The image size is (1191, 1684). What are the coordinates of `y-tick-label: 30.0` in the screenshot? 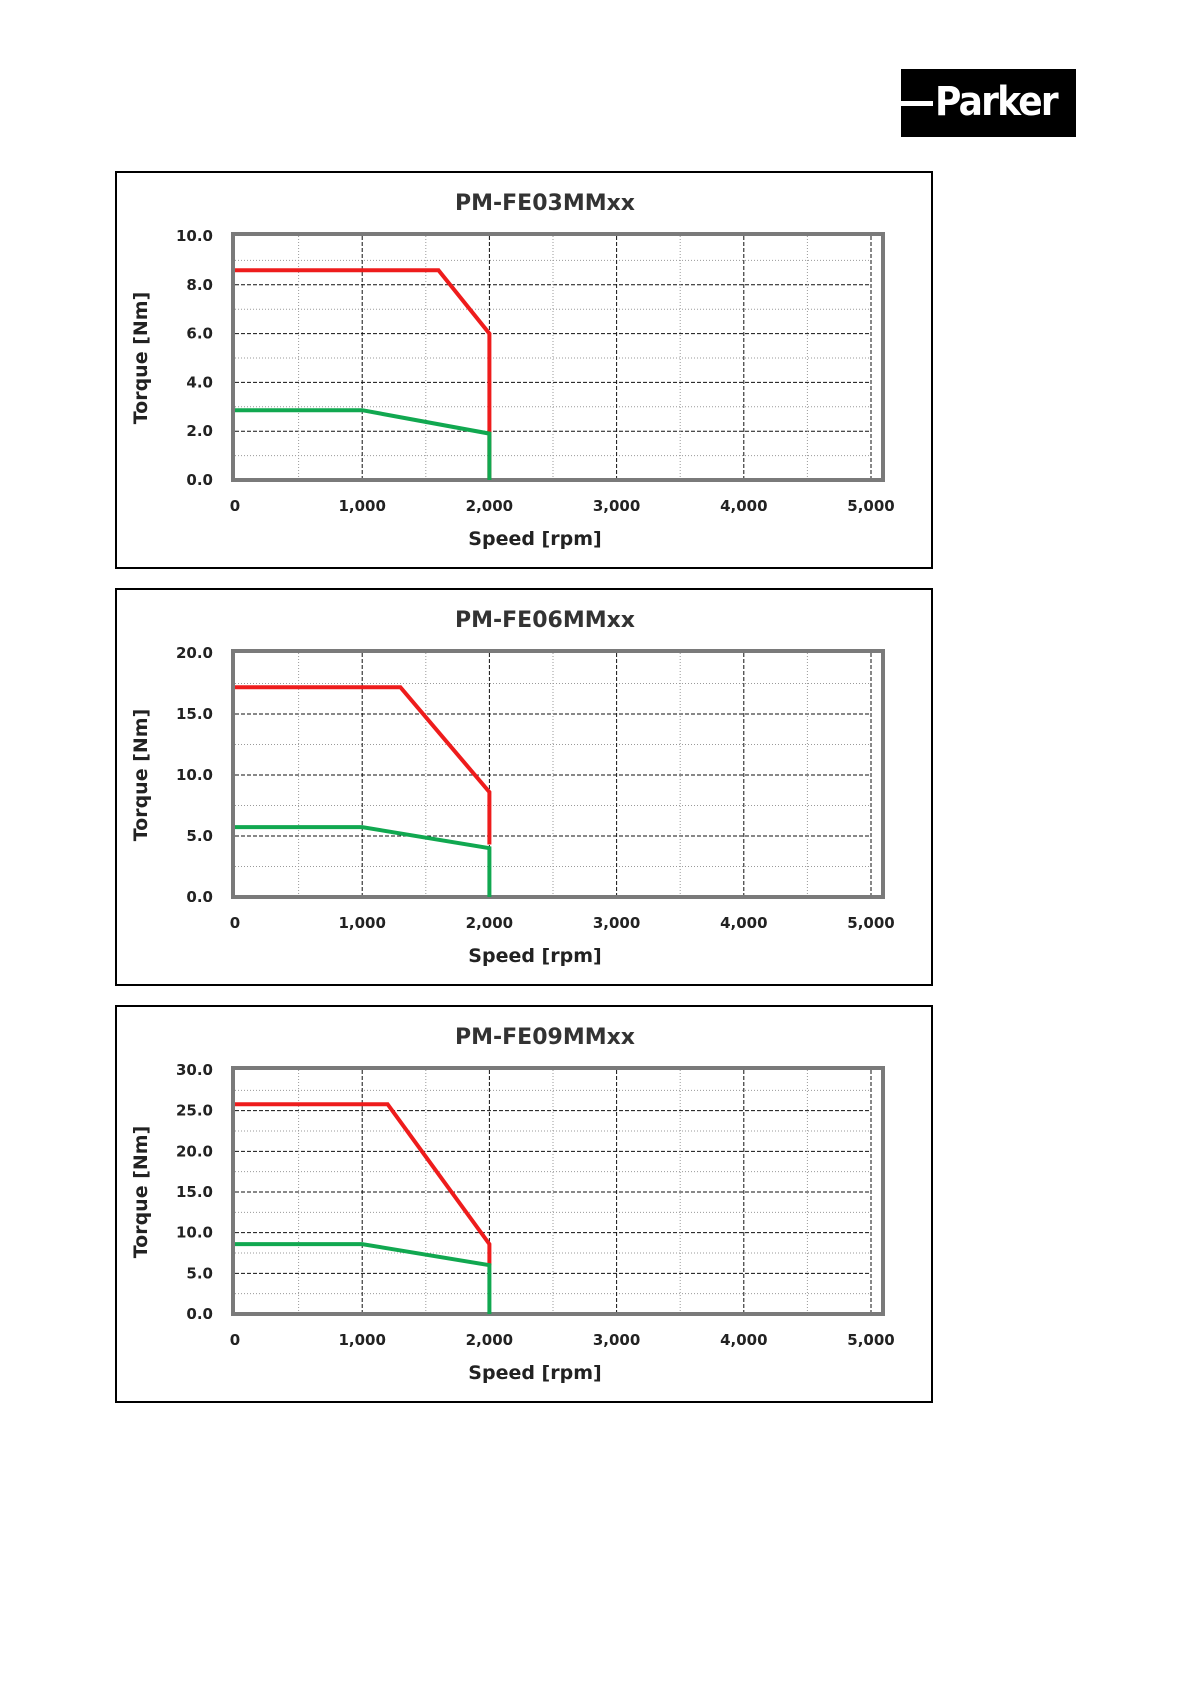 It's located at (194, 1070).